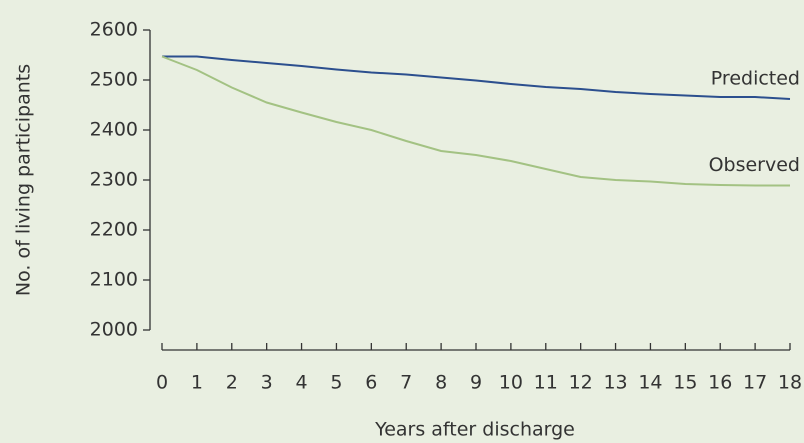  I want to click on x-tick-label: 8, so click(441, 383).